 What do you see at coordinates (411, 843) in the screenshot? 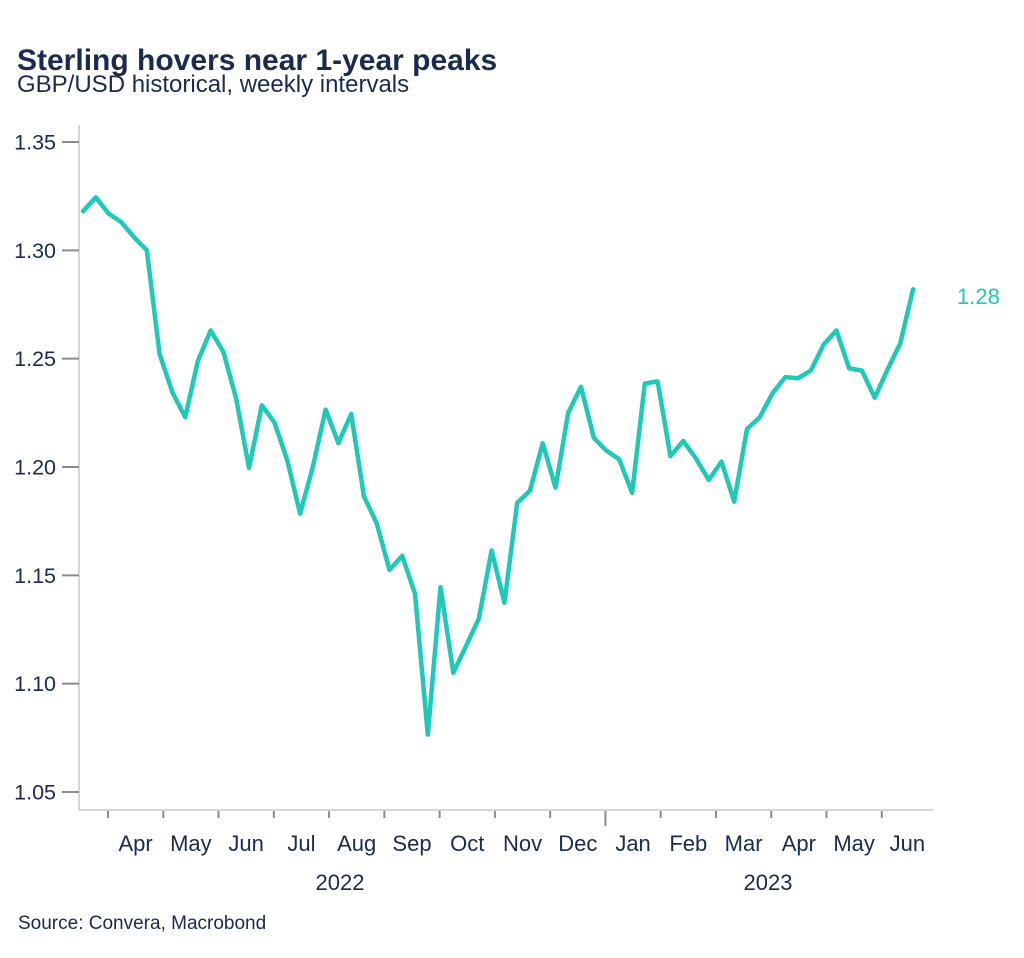
I see `month-label: Sep` at bounding box center [411, 843].